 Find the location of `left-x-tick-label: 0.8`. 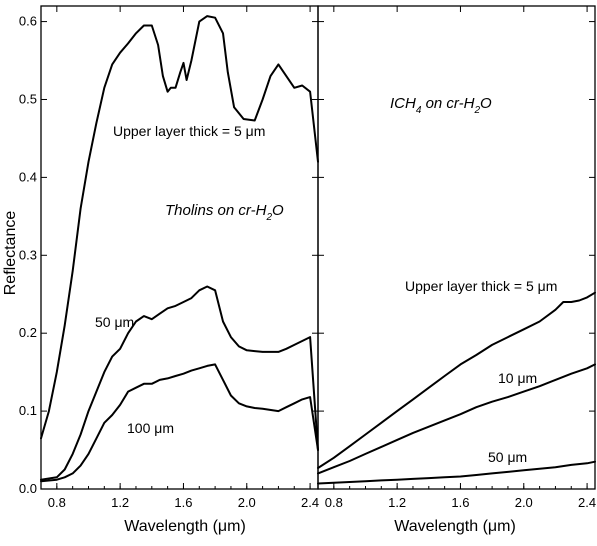

left-x-tick-label: 0.8 is located at coordinates (57, 502).